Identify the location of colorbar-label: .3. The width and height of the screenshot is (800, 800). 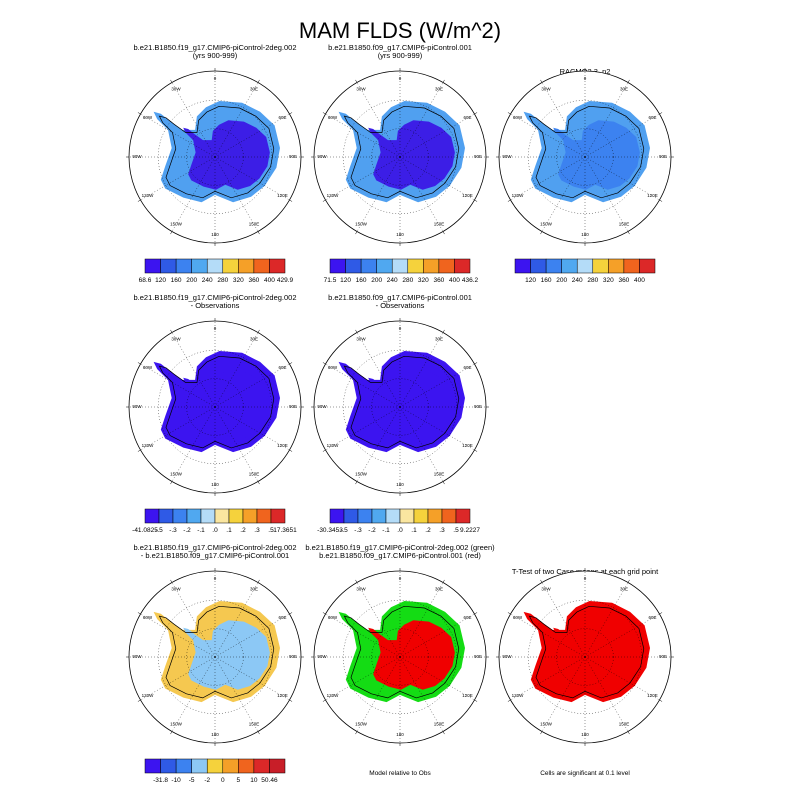
(257, 530).